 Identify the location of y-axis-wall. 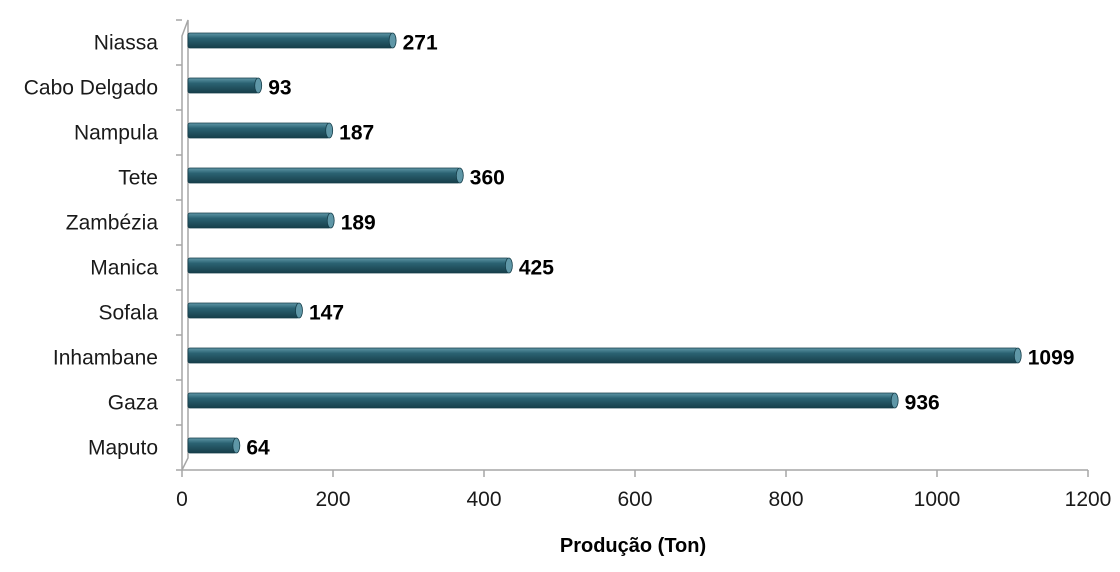
(185, 245).